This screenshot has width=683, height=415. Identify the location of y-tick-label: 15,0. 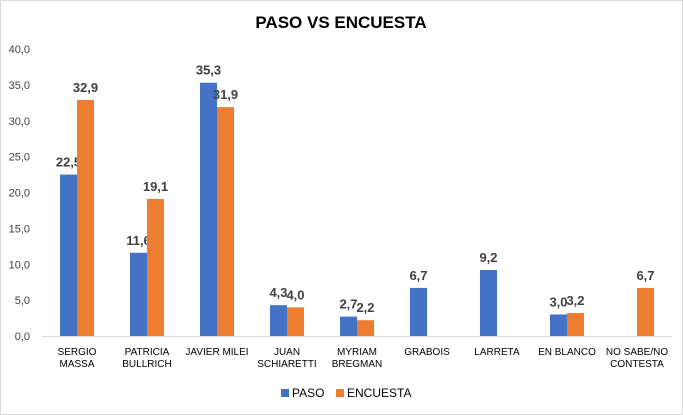
(19, 229).